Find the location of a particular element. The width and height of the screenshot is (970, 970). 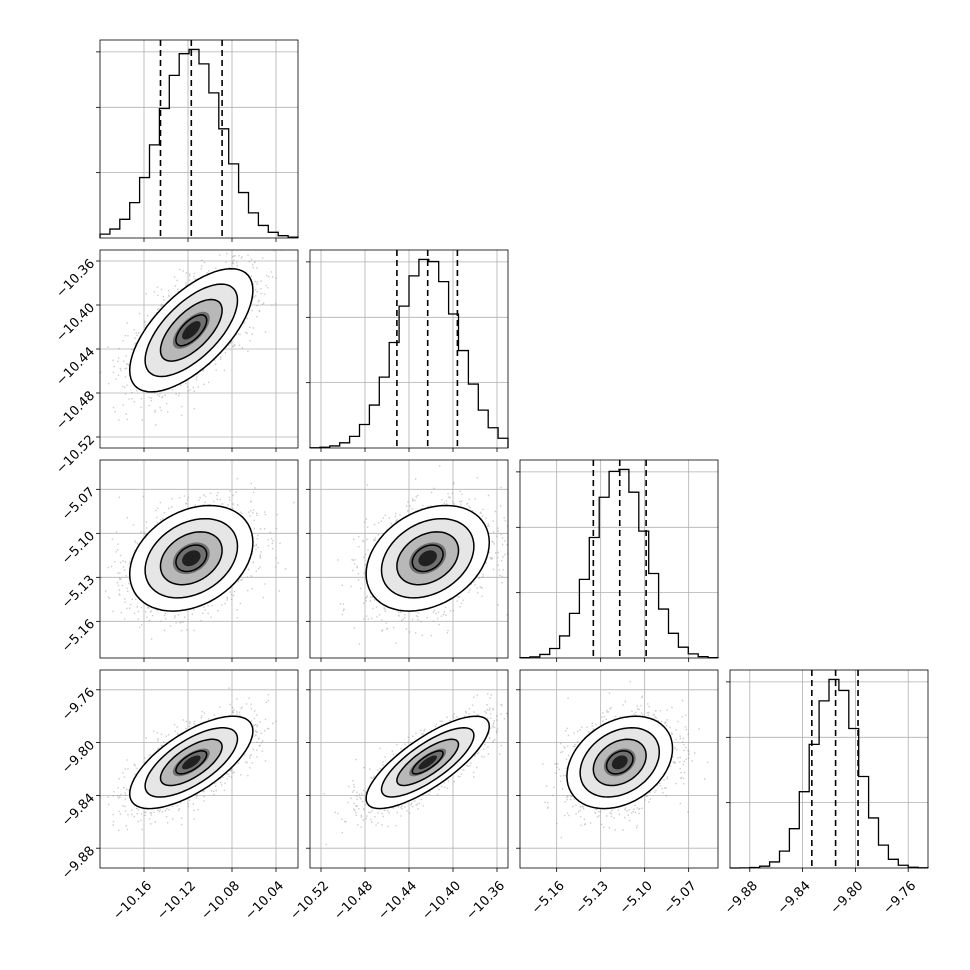

x-tick-label-2-3: −5.07 is located at coordinates (680, 897).